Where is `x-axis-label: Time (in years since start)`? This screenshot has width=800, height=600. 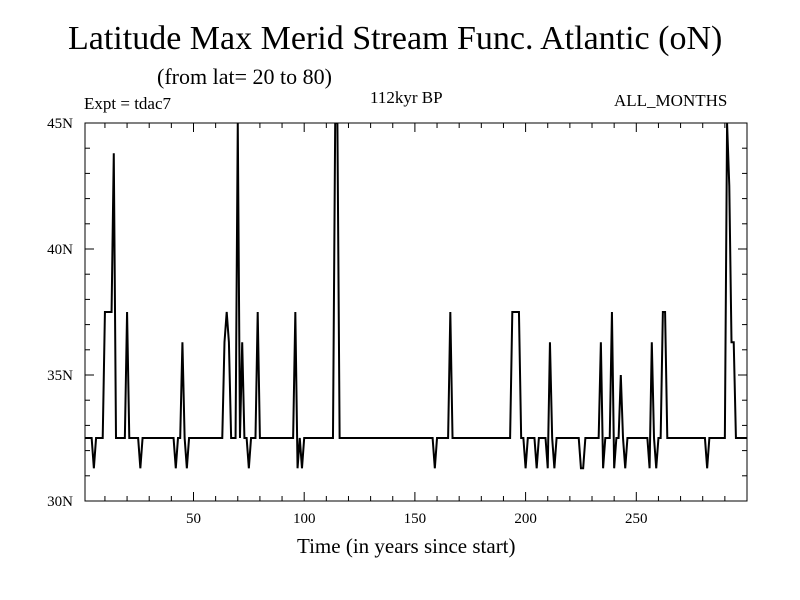 x-axis-label: Time (in years since start) is located at coordinates (406, 546).